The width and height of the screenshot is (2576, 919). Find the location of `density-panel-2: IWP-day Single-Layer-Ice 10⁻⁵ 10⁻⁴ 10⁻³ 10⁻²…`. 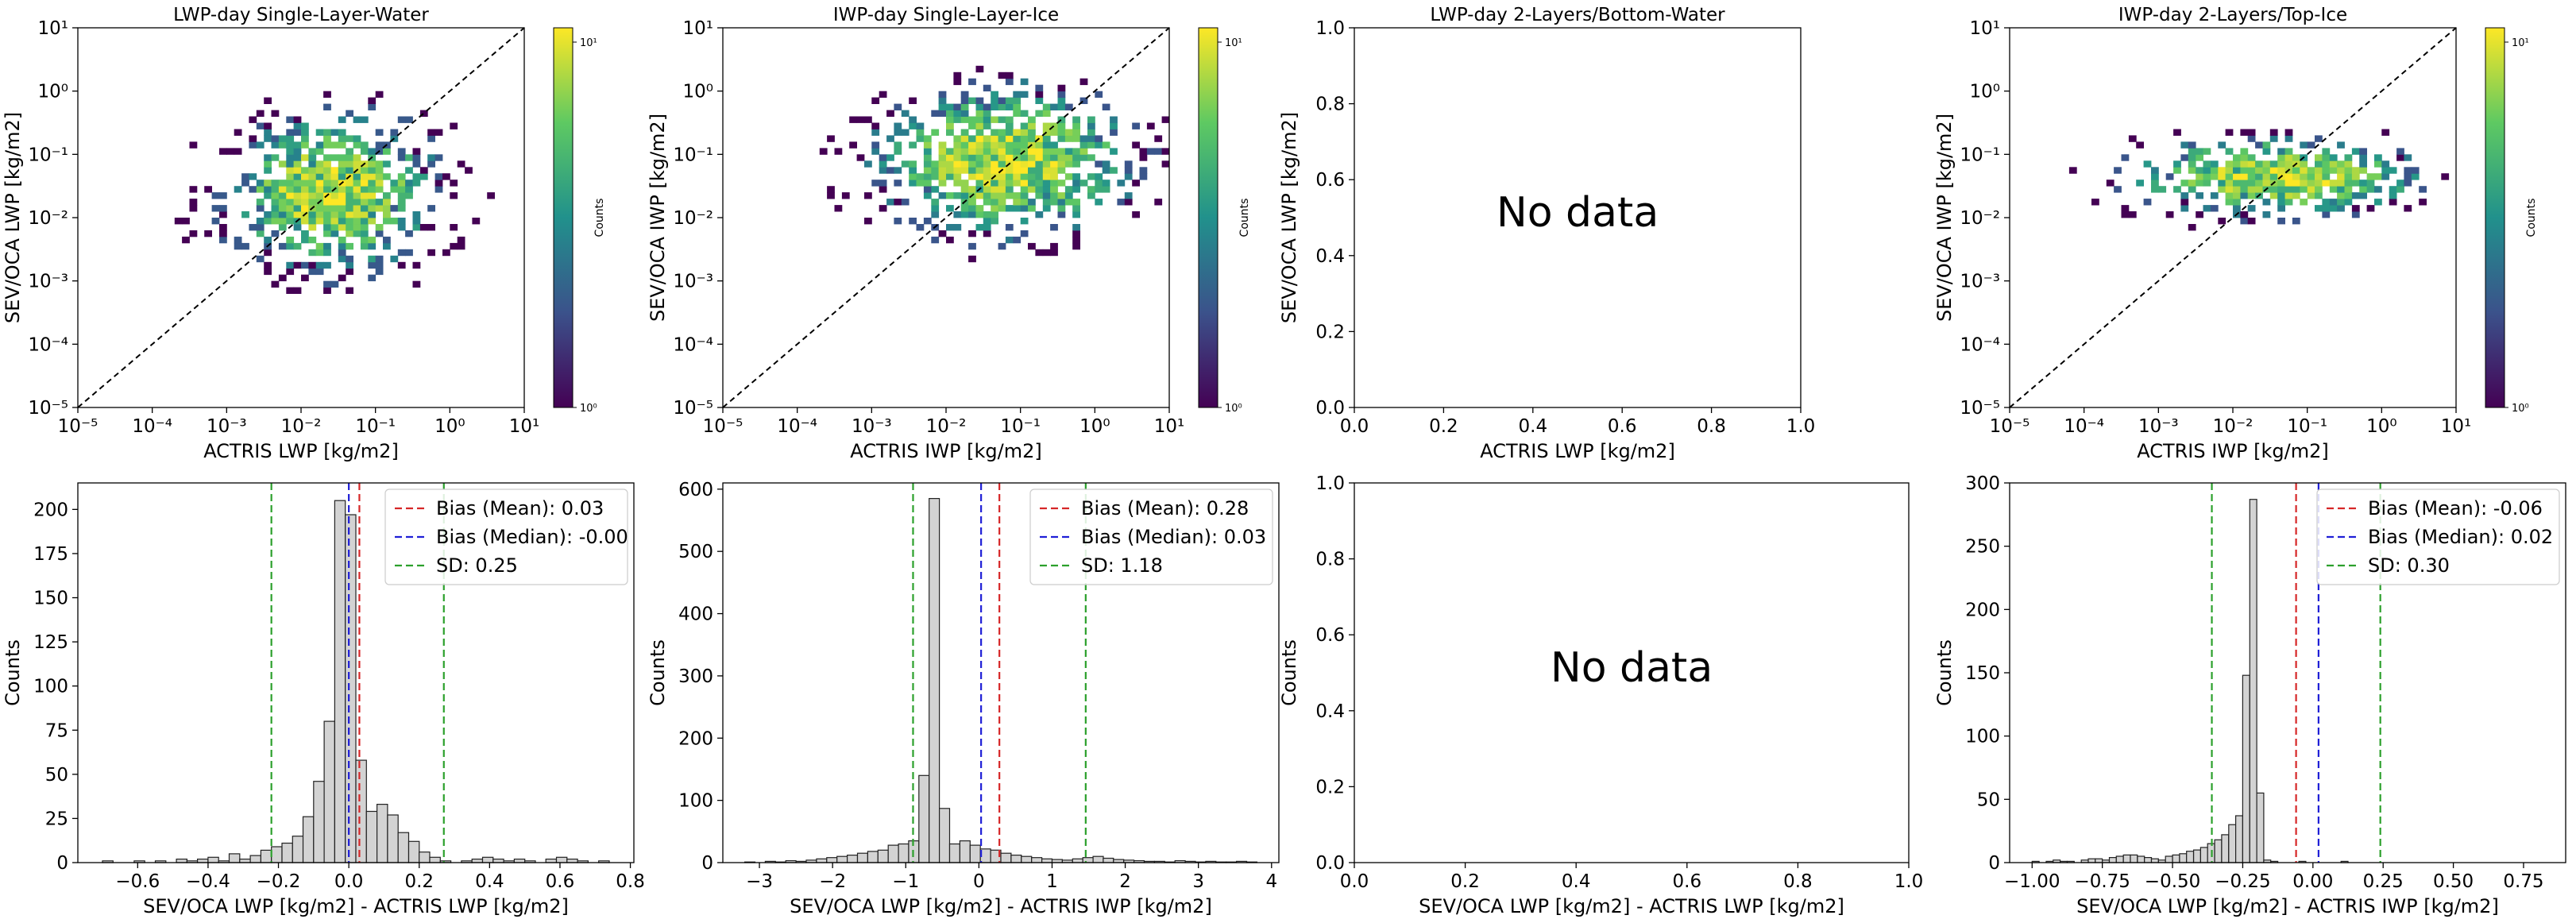

density-panel-2: IWP-day Single-Layer-Ice 10⁻⁵ 10⁻⁴ 10⁻³ 10⁻²… is located at coordinates (949, 233).